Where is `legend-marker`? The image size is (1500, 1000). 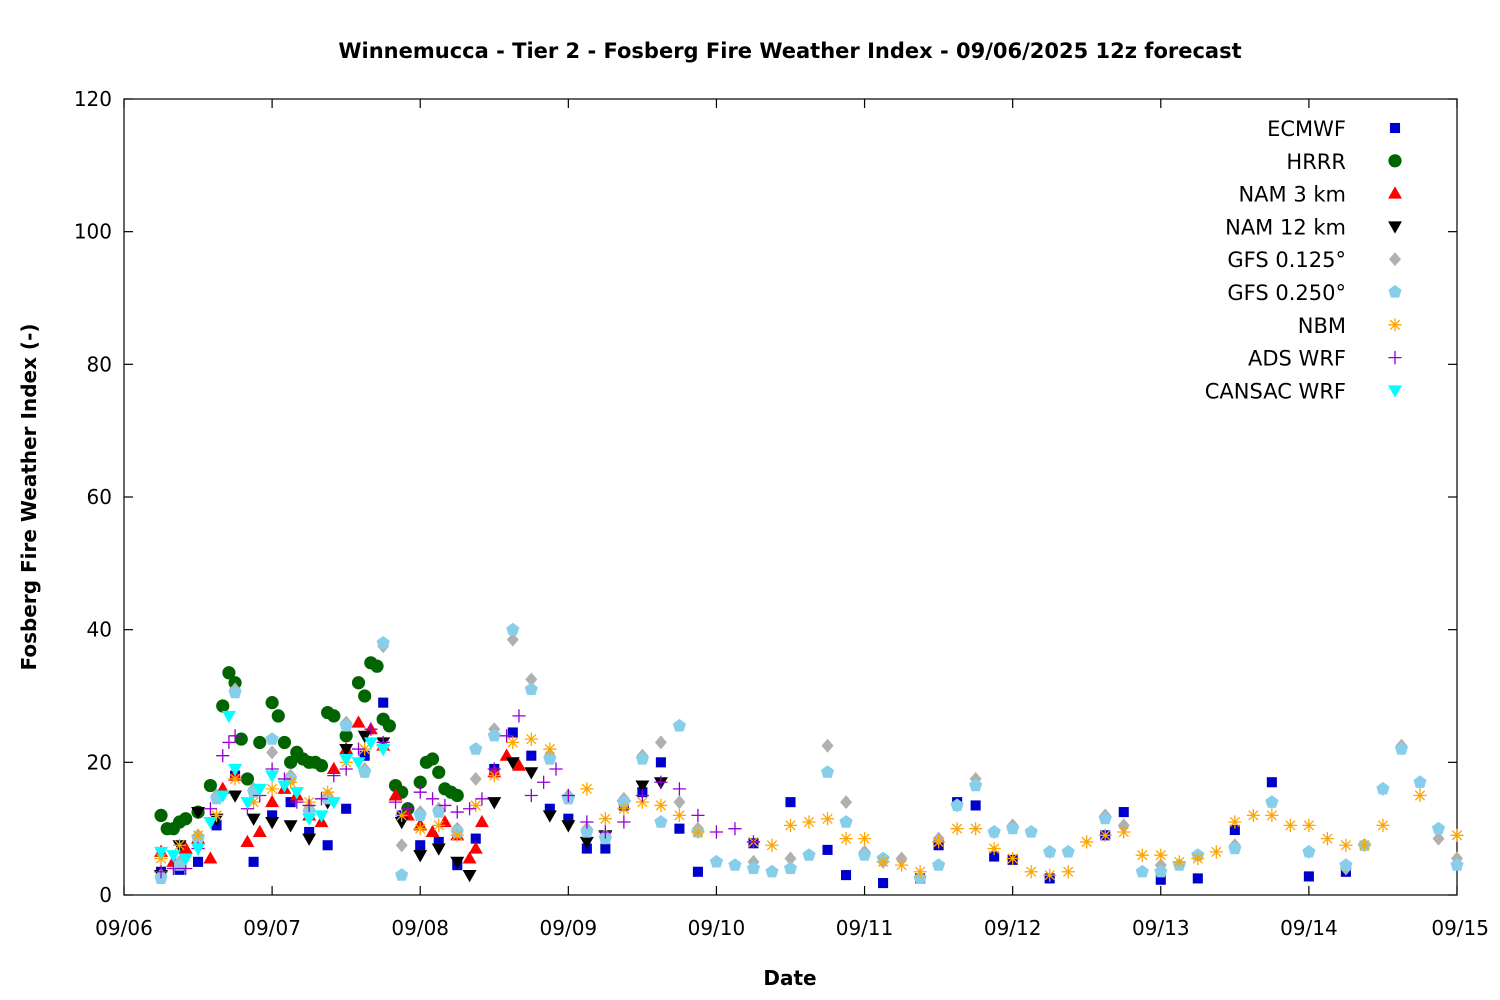 legend-marker is located at coordinates (1395, 291).